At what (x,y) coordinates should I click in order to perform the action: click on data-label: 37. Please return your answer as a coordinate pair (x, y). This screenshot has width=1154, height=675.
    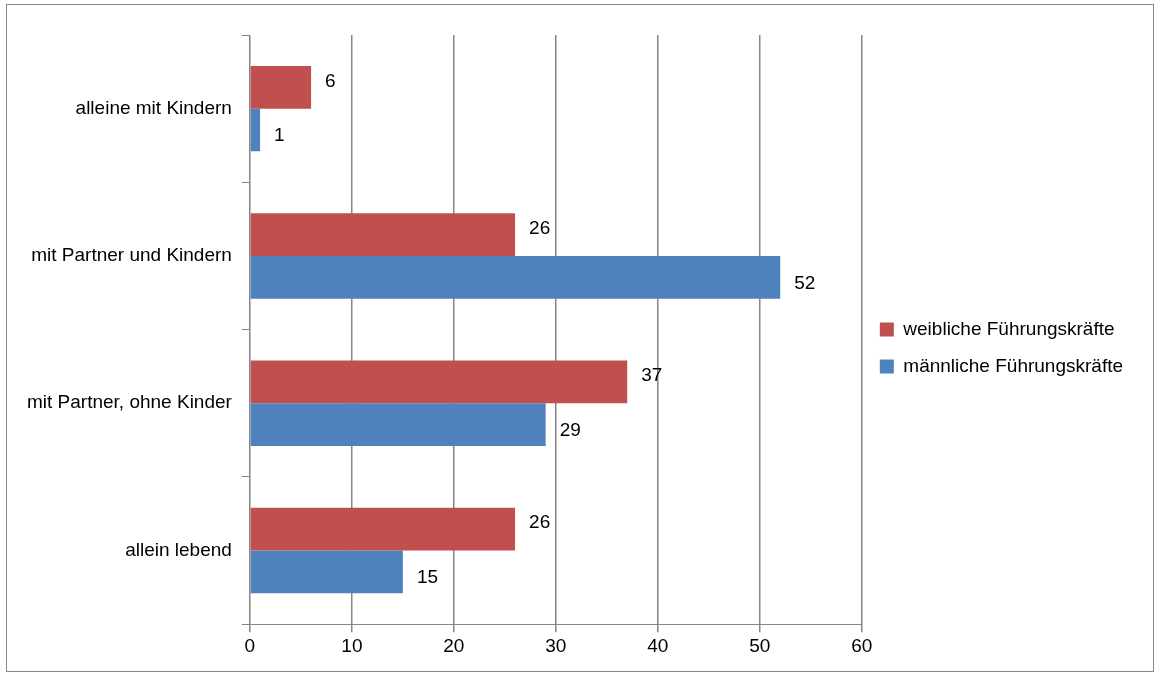
    Looking at the image, I should click on (652, 375).